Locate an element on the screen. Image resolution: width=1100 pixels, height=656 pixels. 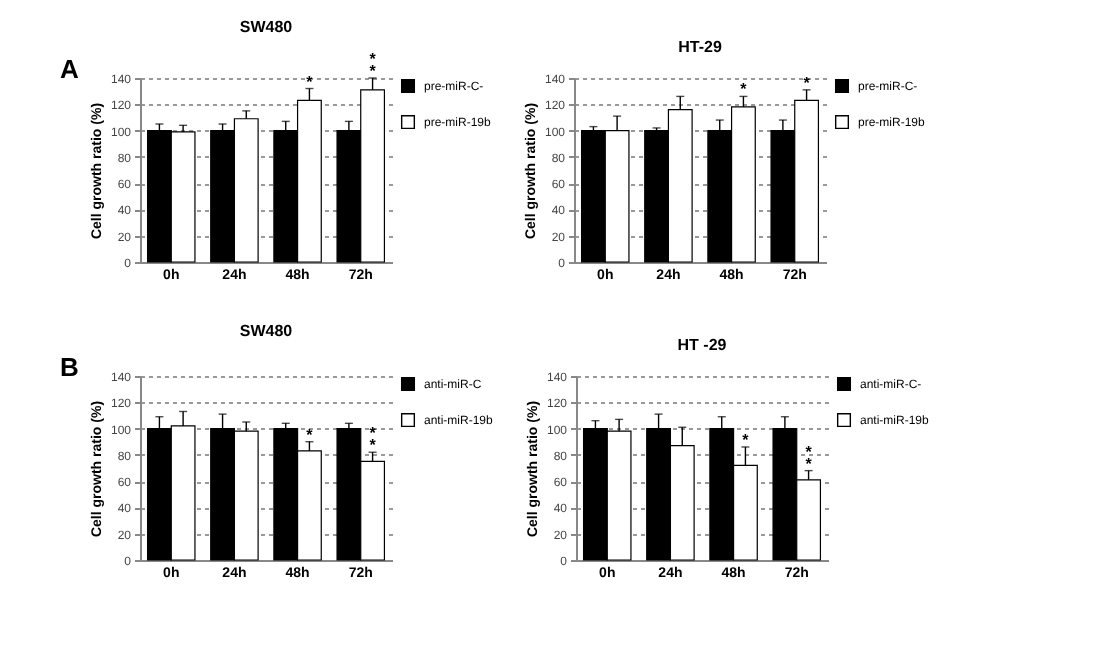
text: B is located at coordinates (69, 367).